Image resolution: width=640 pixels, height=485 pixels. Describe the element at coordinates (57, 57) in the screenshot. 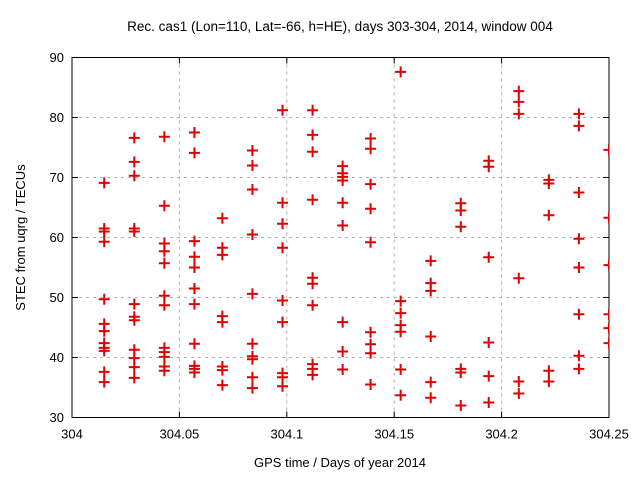

I see `y-tick-label: 90` at that location.